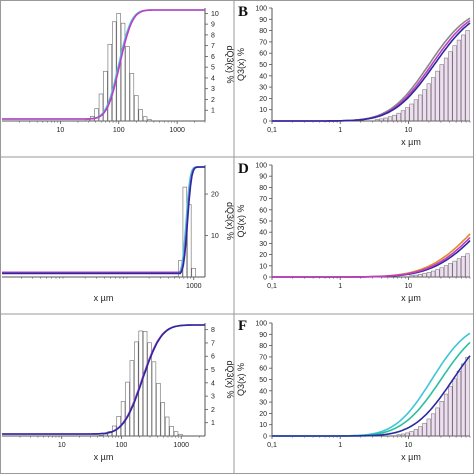 The image size is (474, 474). What do you see at coordinates (213, 330) in the screenshot?
I see `y-tick-label: 8` at bounding box center [213, 330].